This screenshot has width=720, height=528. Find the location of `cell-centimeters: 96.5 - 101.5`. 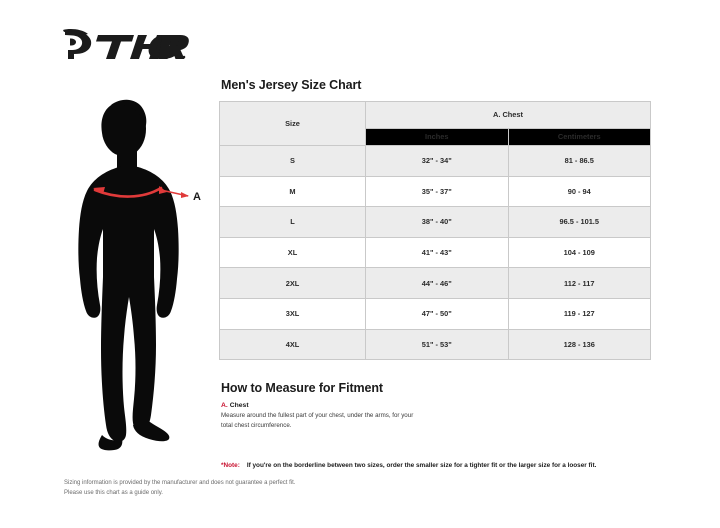

cell-centimeters: 96.5 - 101.5 is located at coordinates (579, 222).